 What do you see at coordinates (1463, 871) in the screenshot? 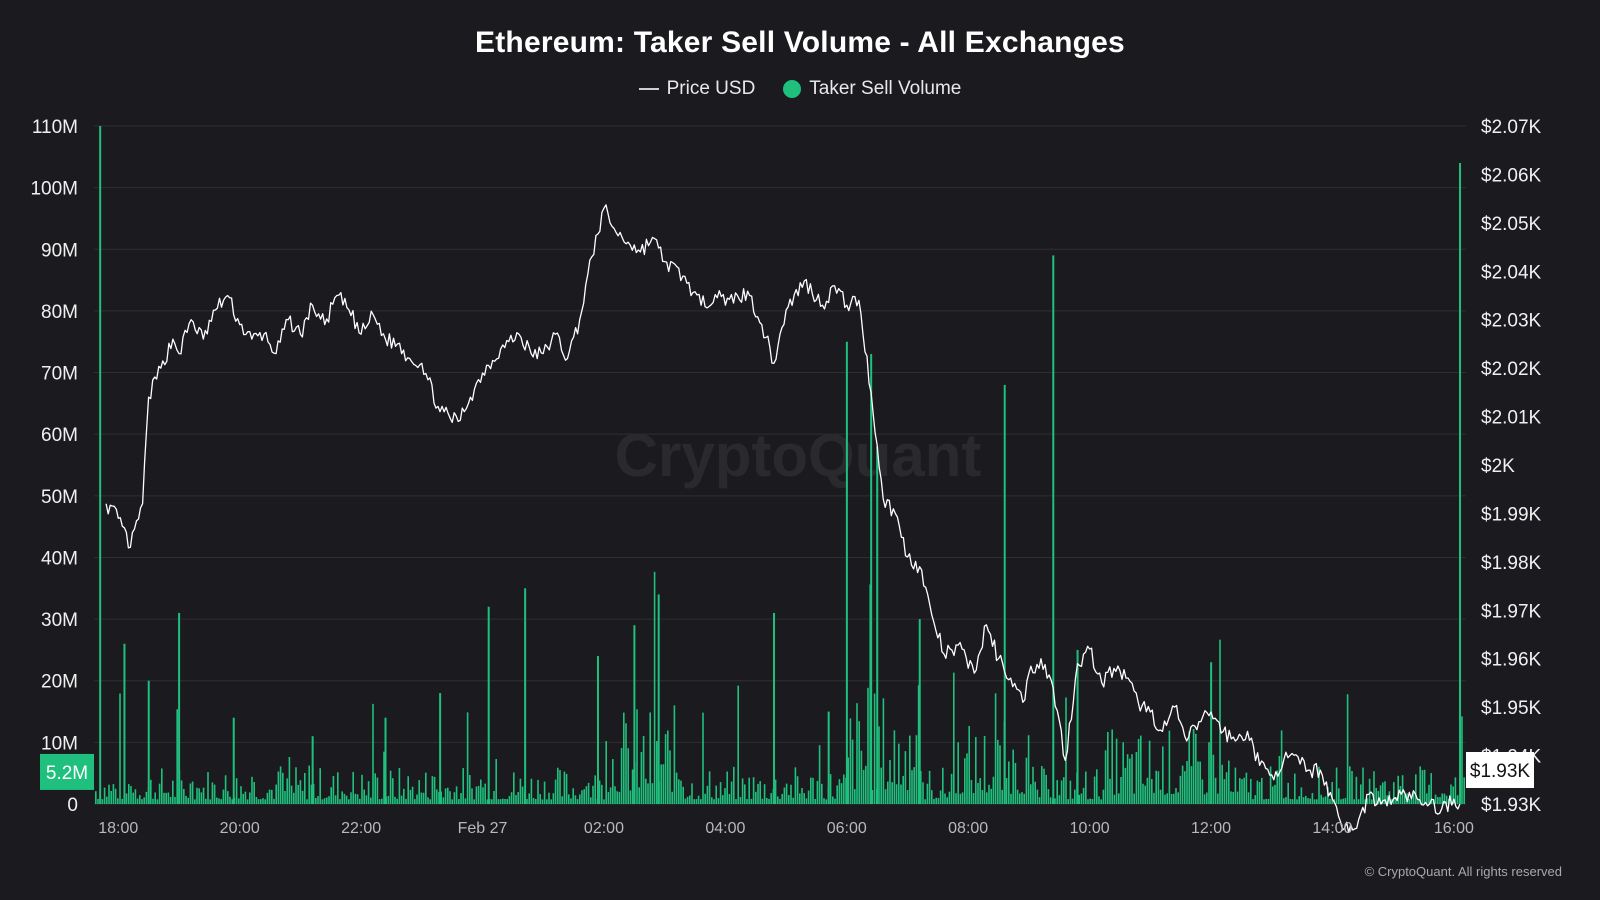
I see `copyright-footer: © CryptoQuant. All rights reserved` at bounding box center [1463, 871].